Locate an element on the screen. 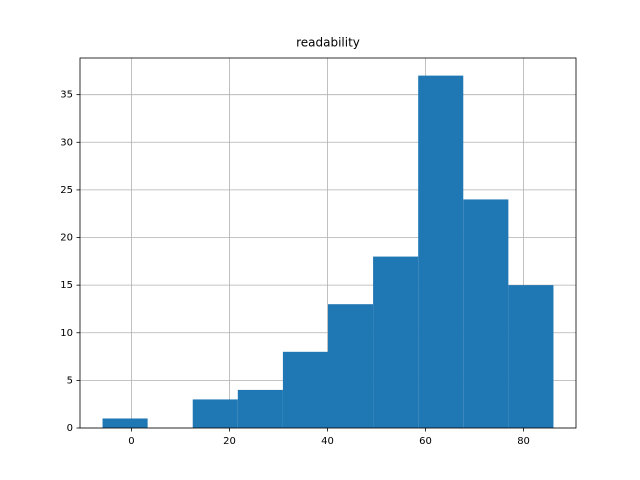 The height and width of the screenshot is (480, 640). y-tick-label: 30 is located at coordinates (66, 142).